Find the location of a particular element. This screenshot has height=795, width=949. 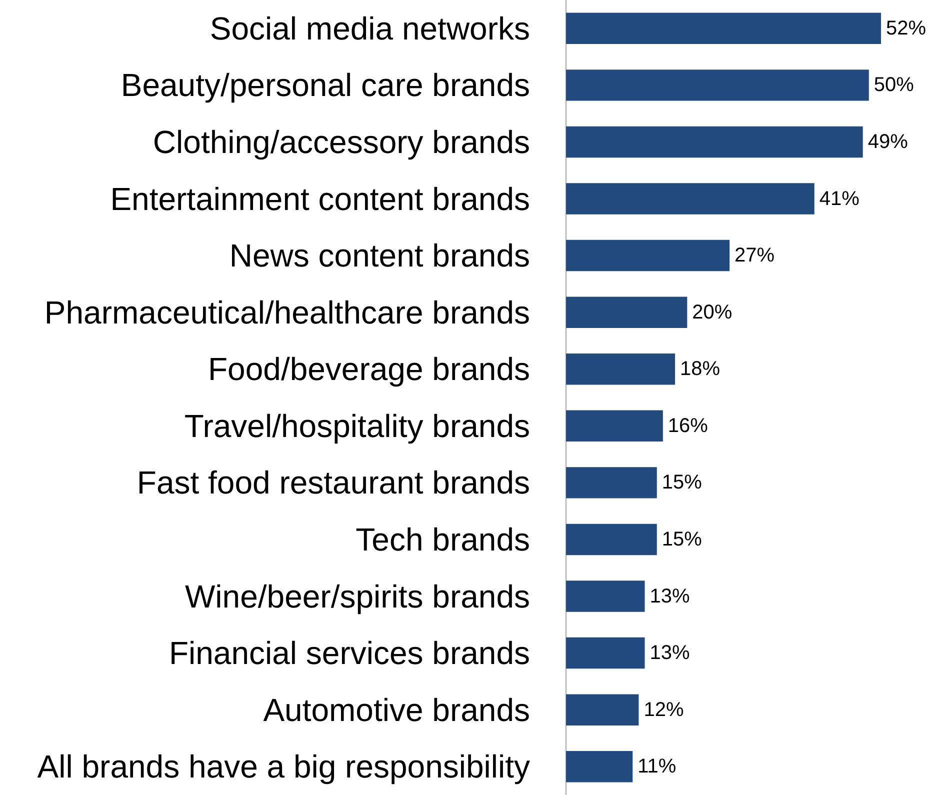

y-tick-label: News content brands is located at coordinates (379, 256).